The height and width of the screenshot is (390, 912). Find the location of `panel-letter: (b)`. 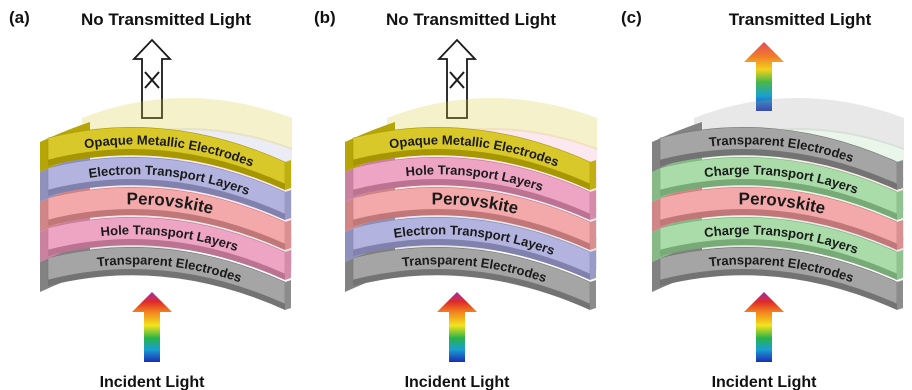

panel-letter: (b) is located at coordinates (325, 17).